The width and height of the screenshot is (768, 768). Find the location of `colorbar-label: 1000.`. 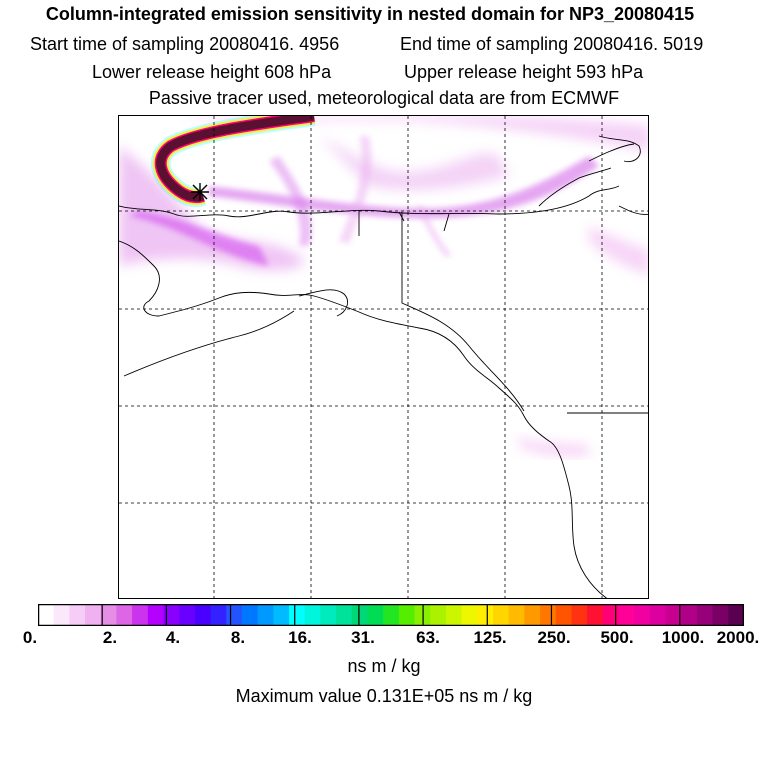

colorbar-label: 1000. is located at coordinates (683, 637).